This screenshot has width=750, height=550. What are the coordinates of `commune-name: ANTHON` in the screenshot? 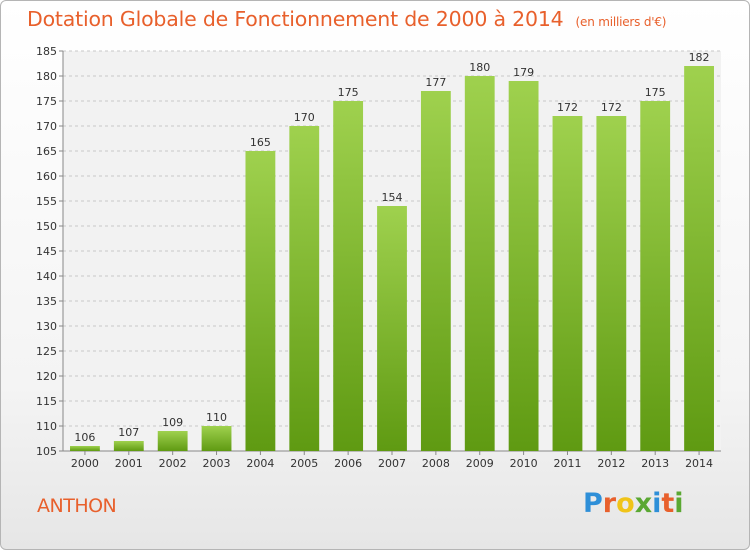 It's located at (77, 506).